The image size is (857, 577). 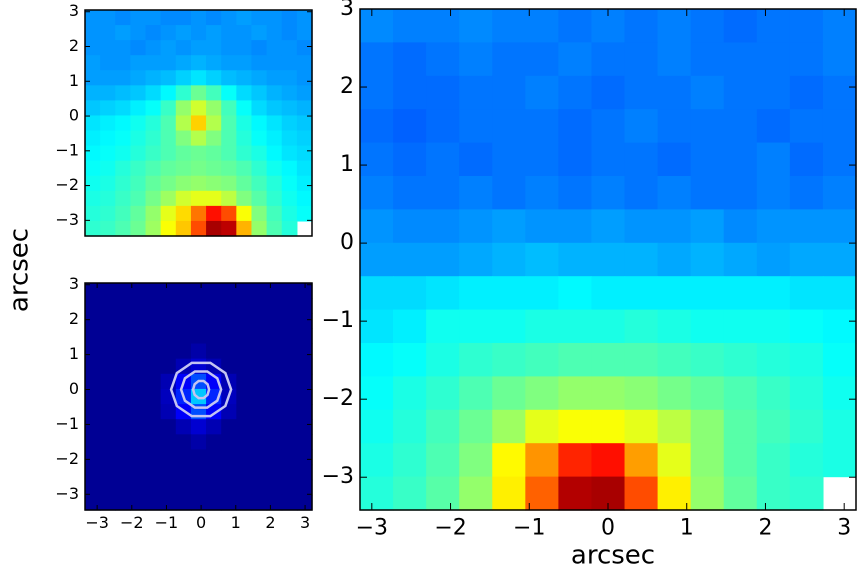 I want to click on y-tick-label: 1, so click(x=347, y=164).